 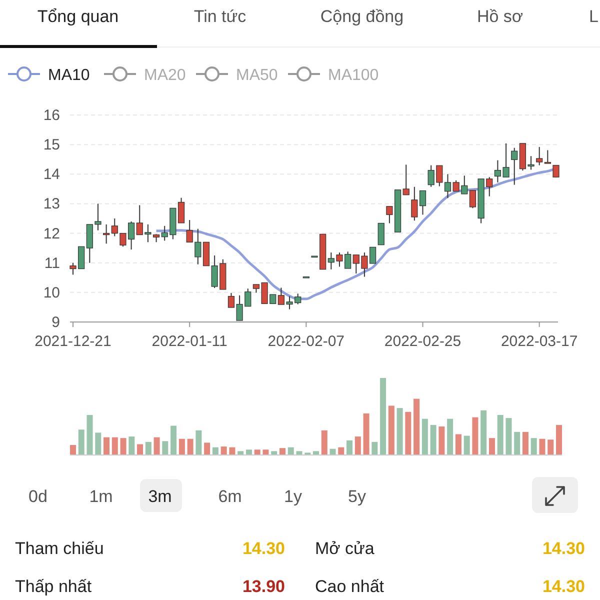 What do you see at coordinates (230, 496) in the screenshot?
I see `text: 6m` at bounding box center [230, 496].